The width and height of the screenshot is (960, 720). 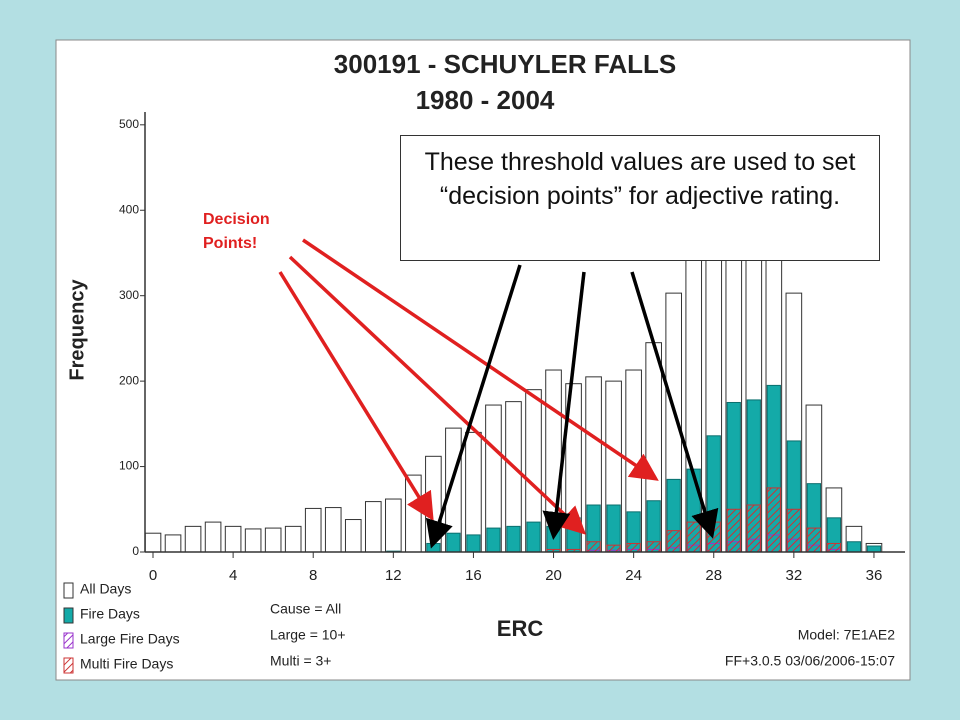 I want to click on x-tick-label: 36, so click(x=874, y=575).